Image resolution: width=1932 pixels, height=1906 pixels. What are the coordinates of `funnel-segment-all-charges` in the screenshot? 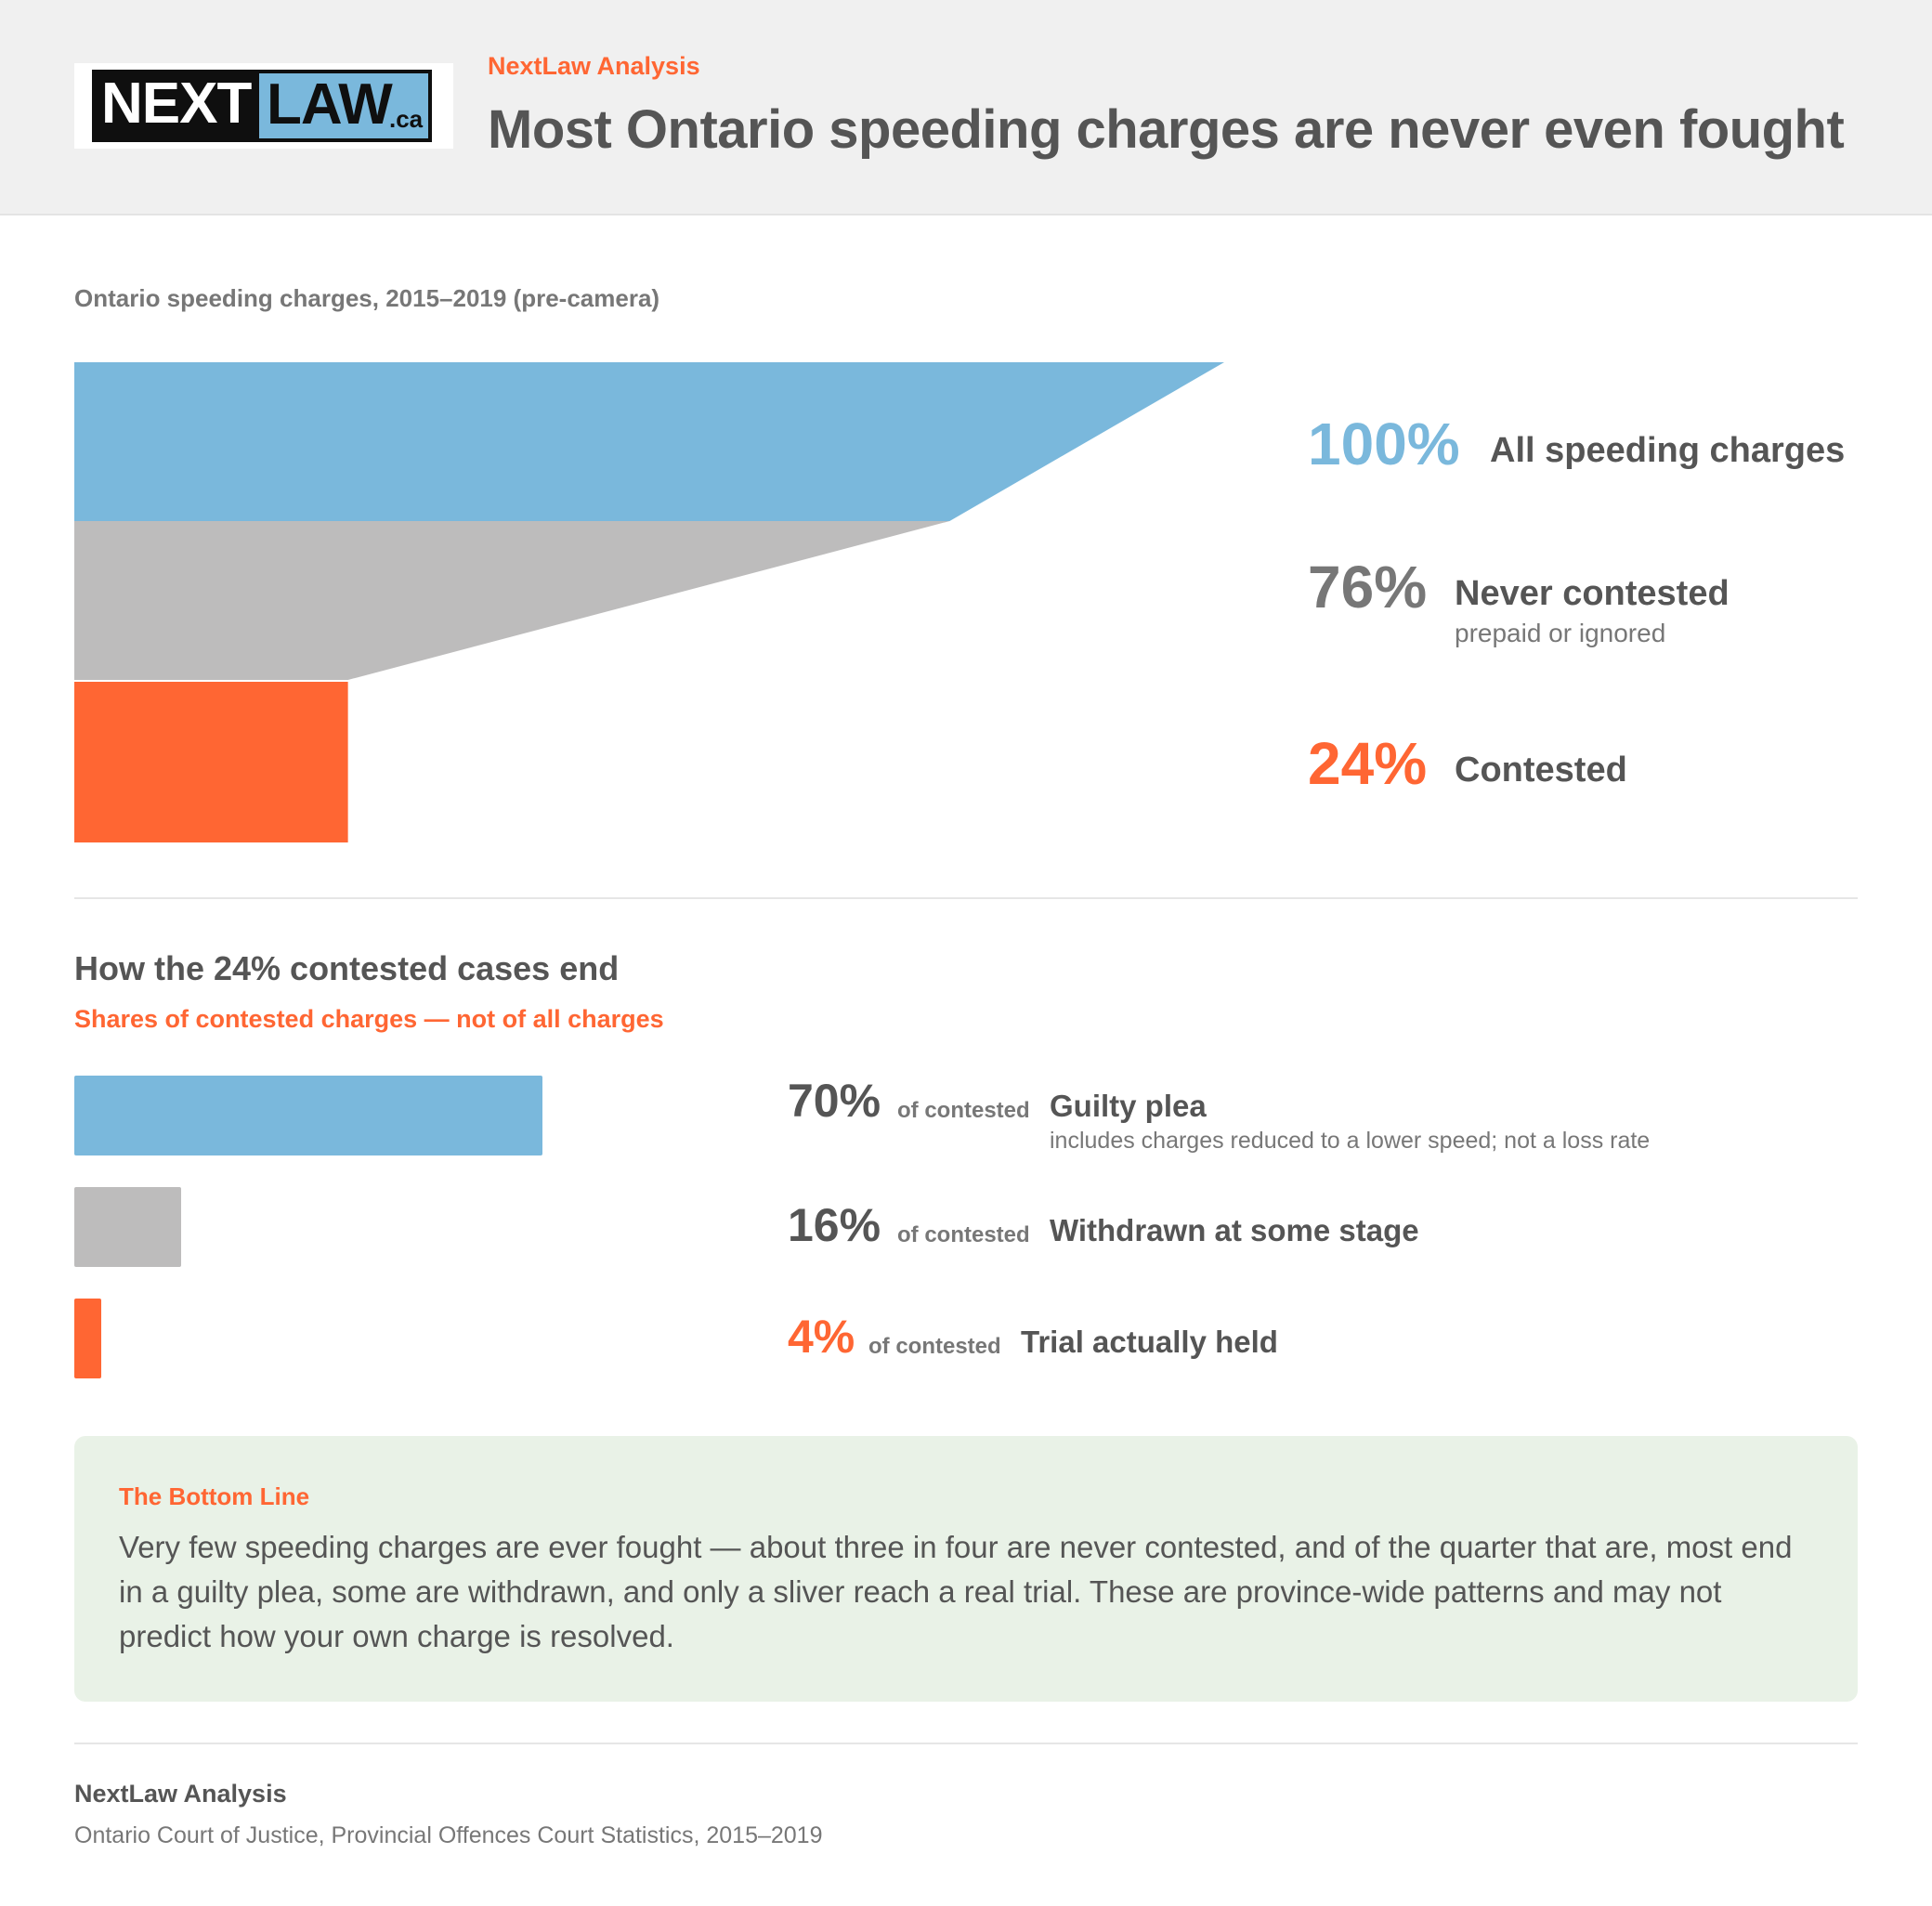 It's located at (649, 441).